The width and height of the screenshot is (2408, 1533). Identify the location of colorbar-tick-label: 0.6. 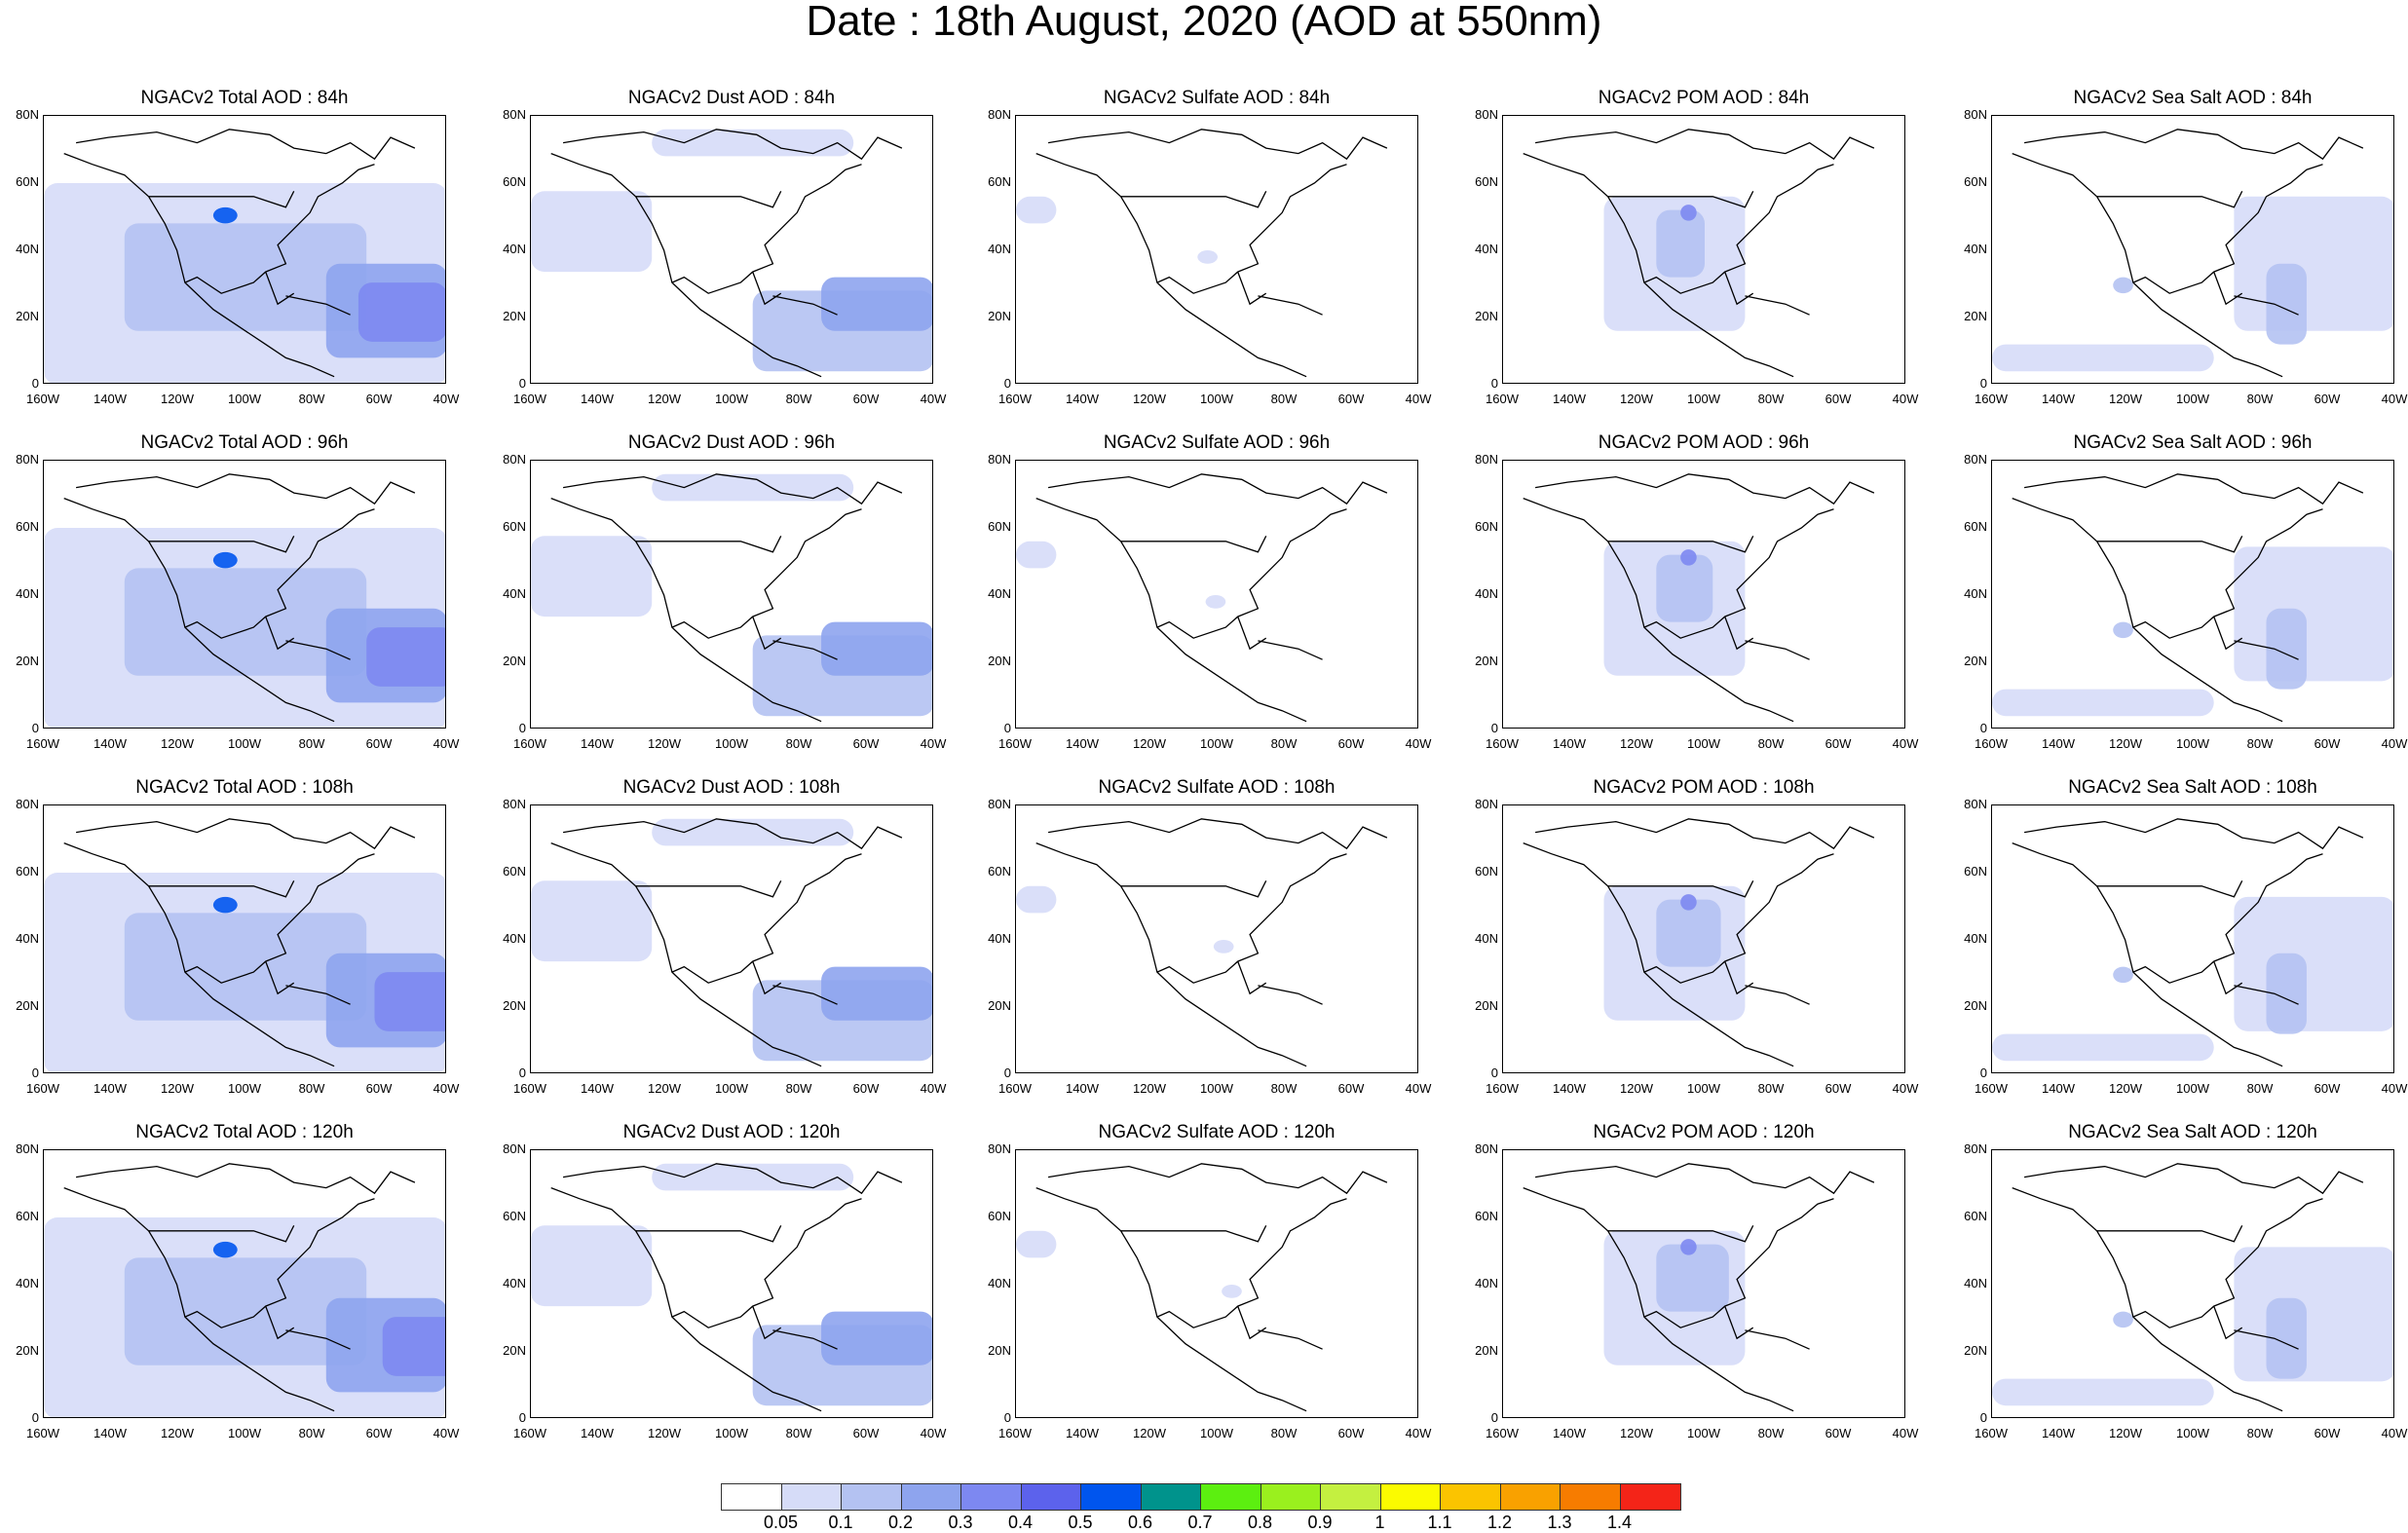
(1140, 1522).